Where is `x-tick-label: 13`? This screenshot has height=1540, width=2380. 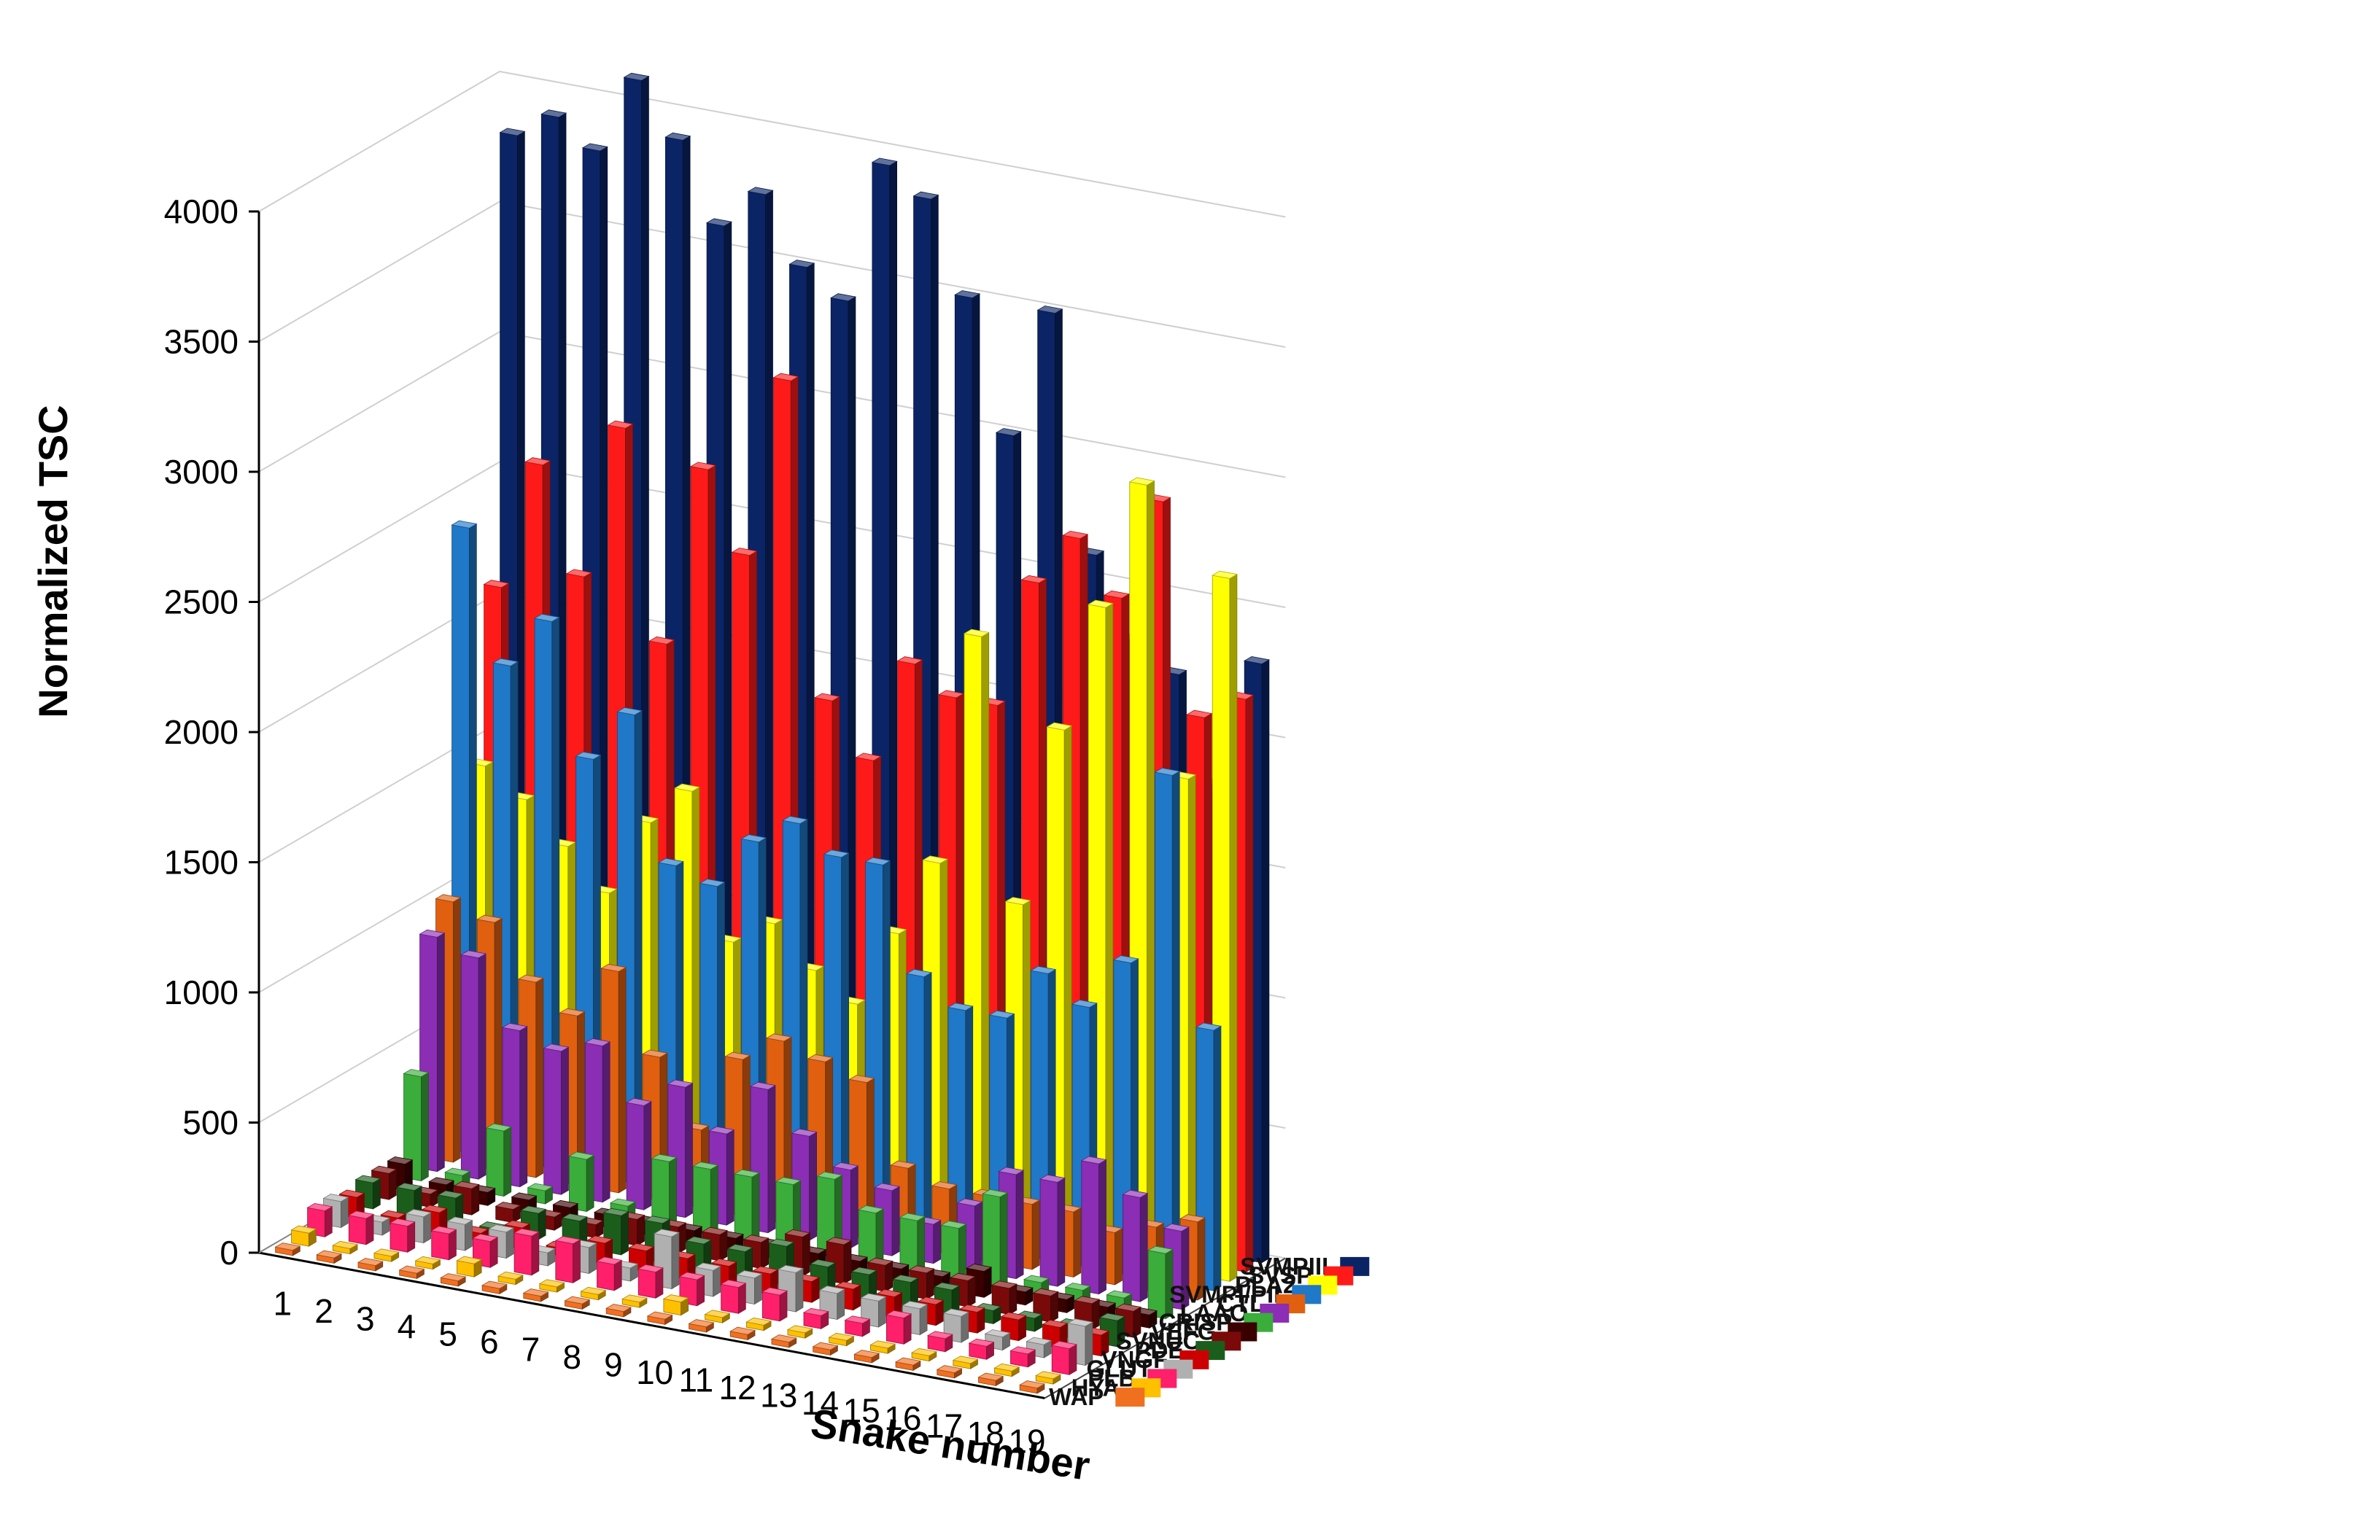
x-tick-label: 13 is located at coordinates (778, 1395).